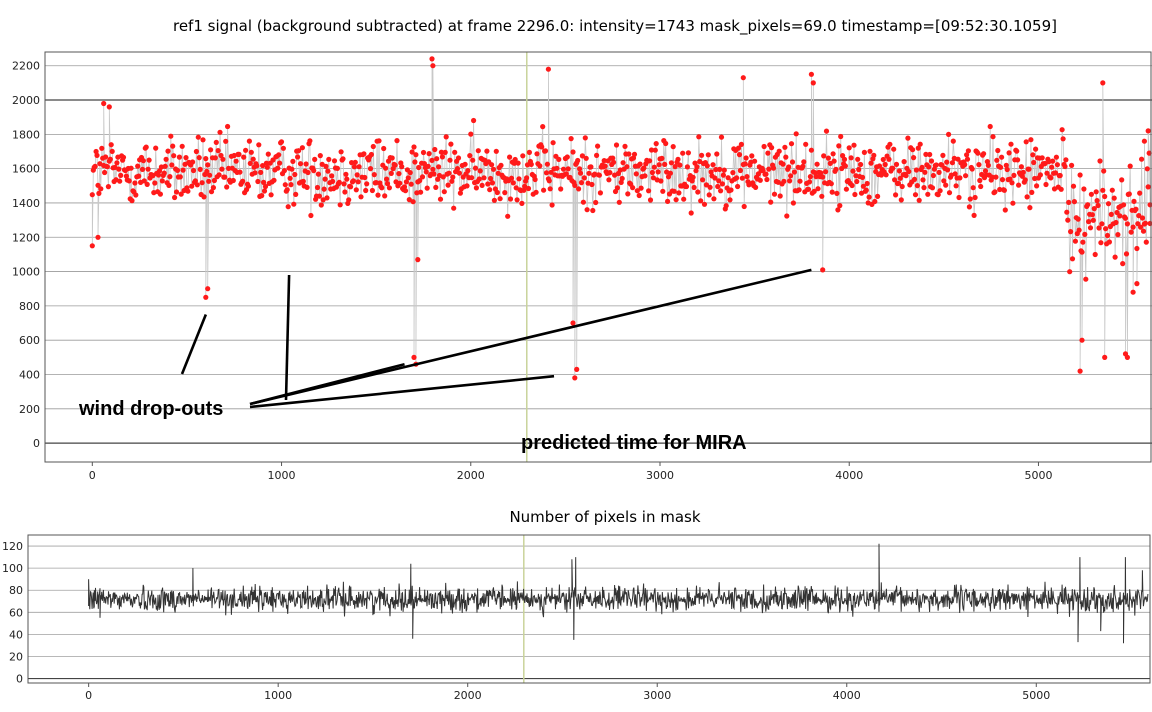  What do you see at coordinates (471, 475) in the screenshot?
I see `x-tick-label: 2000` at bounding box center [471, 475].